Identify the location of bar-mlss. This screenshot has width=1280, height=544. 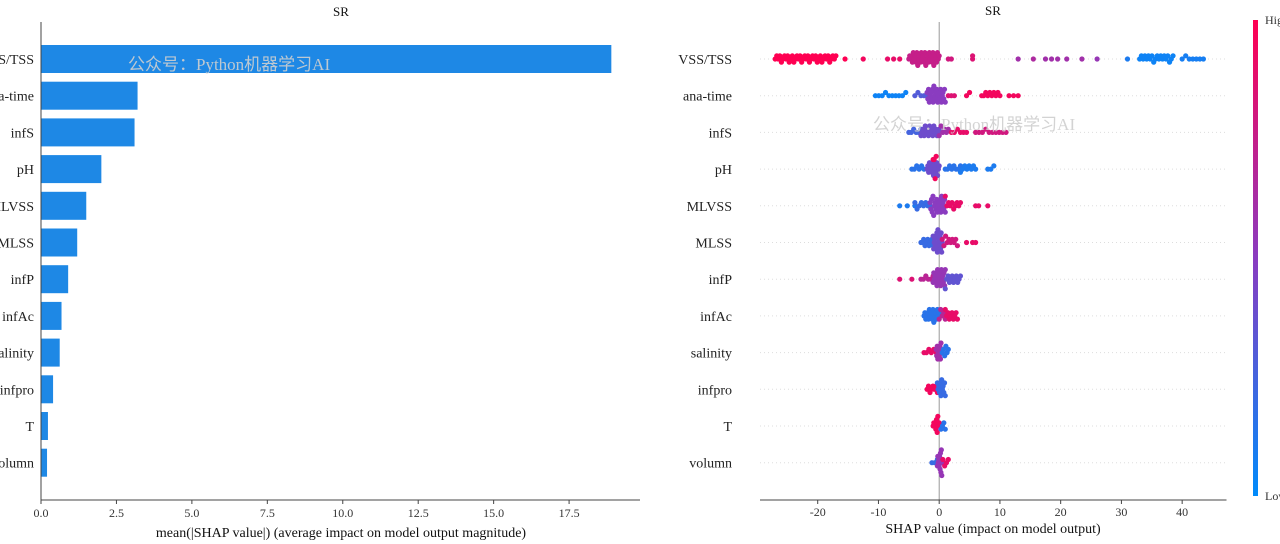
(59, 242).